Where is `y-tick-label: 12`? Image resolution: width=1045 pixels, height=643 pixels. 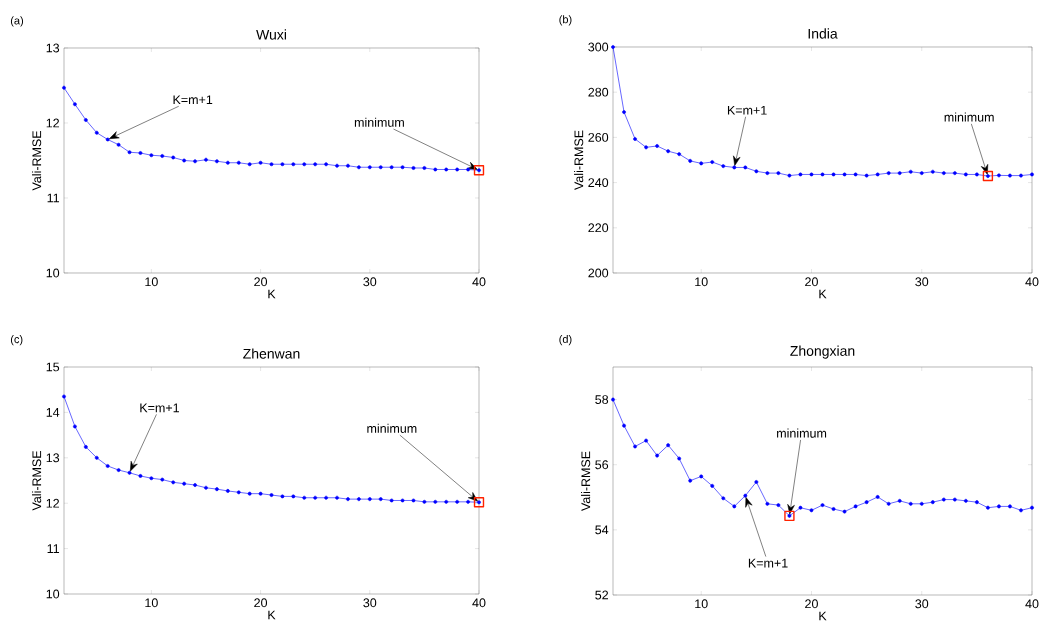
y-tick-label: 12 is located at coordinates (53, 503).